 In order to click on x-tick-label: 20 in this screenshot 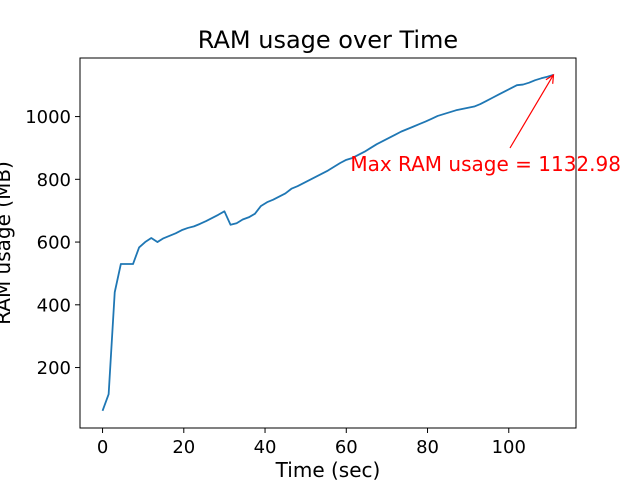, I will do `click(183, 447)`.